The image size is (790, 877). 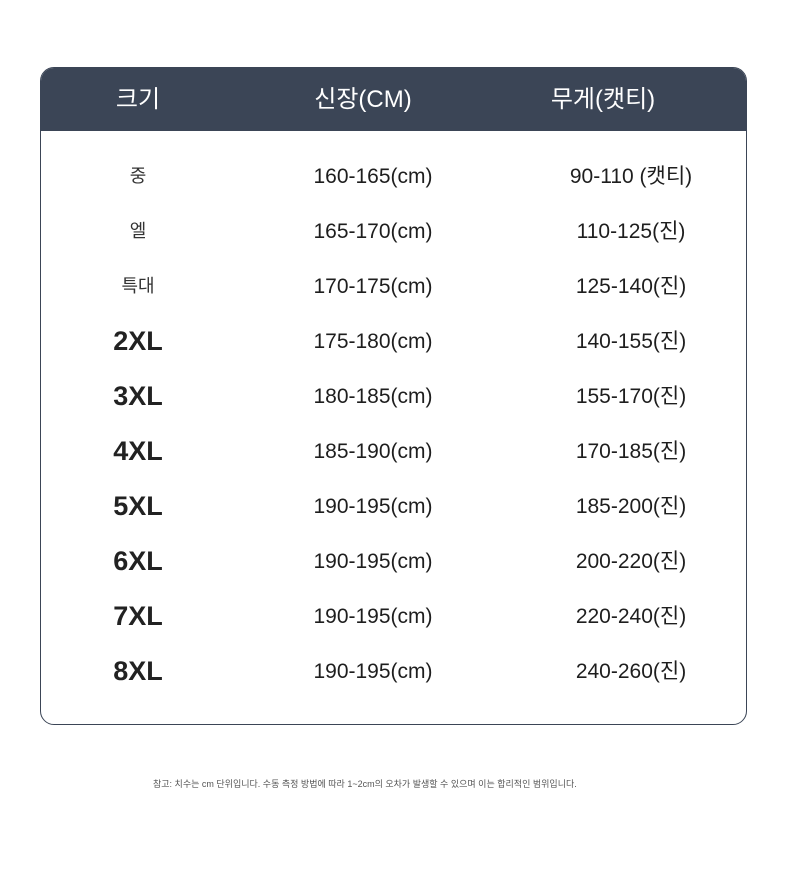 What do you see at coordinates (631, 671) in the screenshot?
I see `cell-weight: 240-260(진)` at bounding box center [631, 671].